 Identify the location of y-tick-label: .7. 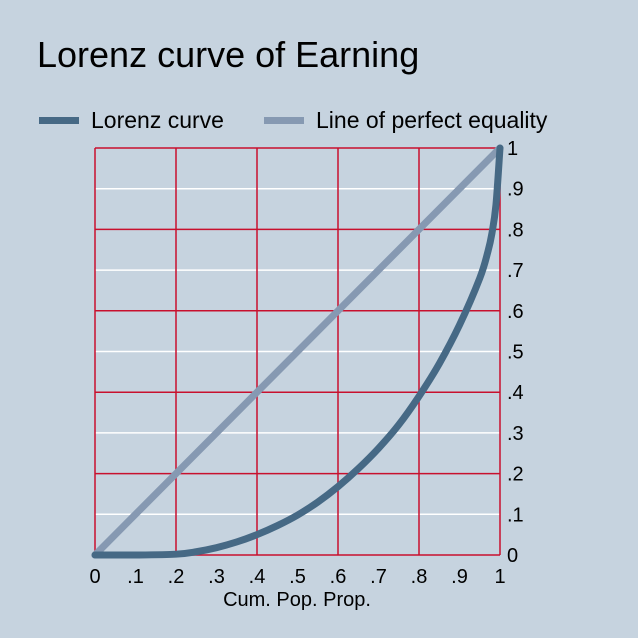
(515, 271).